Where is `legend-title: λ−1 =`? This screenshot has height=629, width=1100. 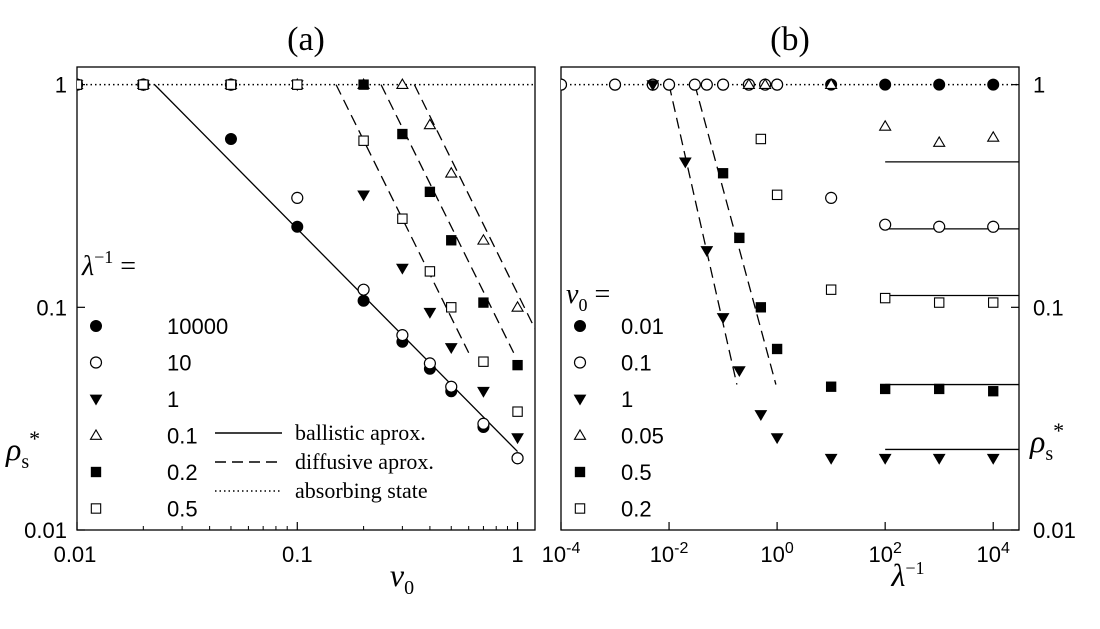
legend-title: λ−1 = is located at coordinates (108, 264).